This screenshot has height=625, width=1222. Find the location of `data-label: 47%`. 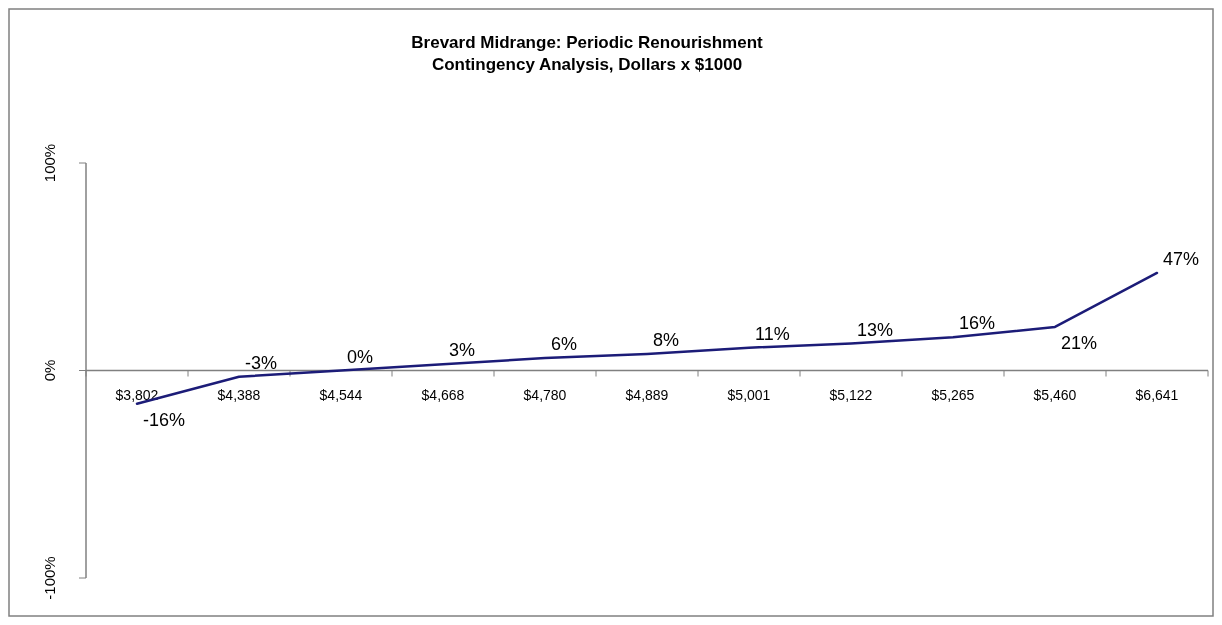

data-label: 47% is located at coordinates (1181, 258).